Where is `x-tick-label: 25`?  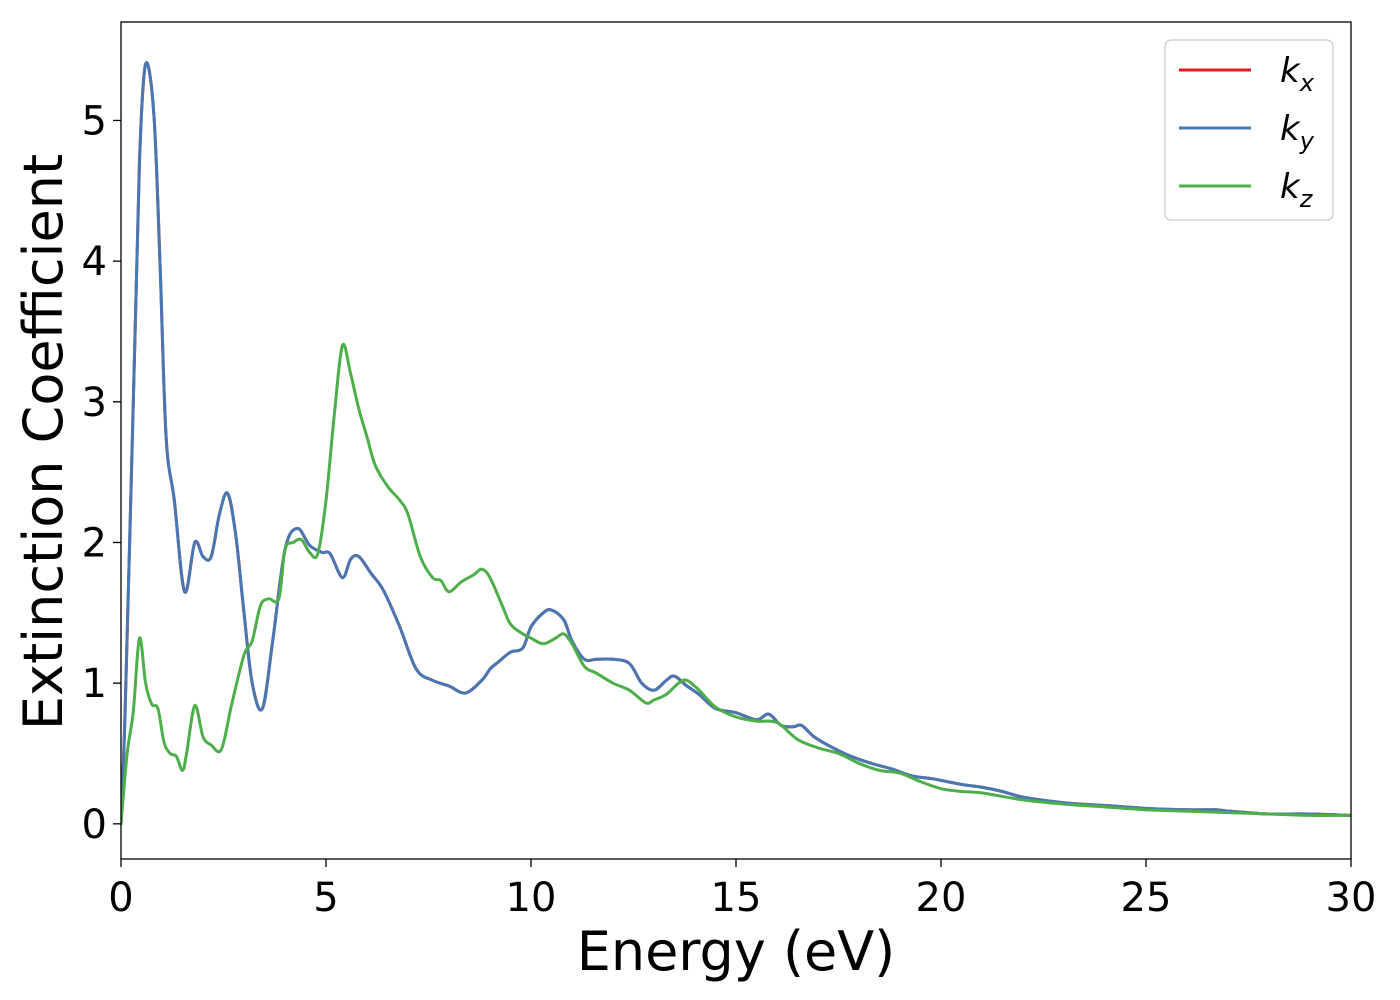
x-tick-label: 25 is located at coordinates (1146, 898).